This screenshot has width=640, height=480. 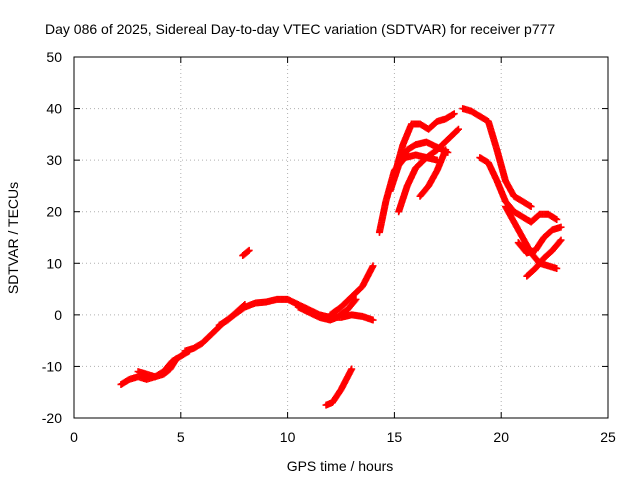 I want to click on x-axis-label: GPS time / hours, so click(x=340, y=466).